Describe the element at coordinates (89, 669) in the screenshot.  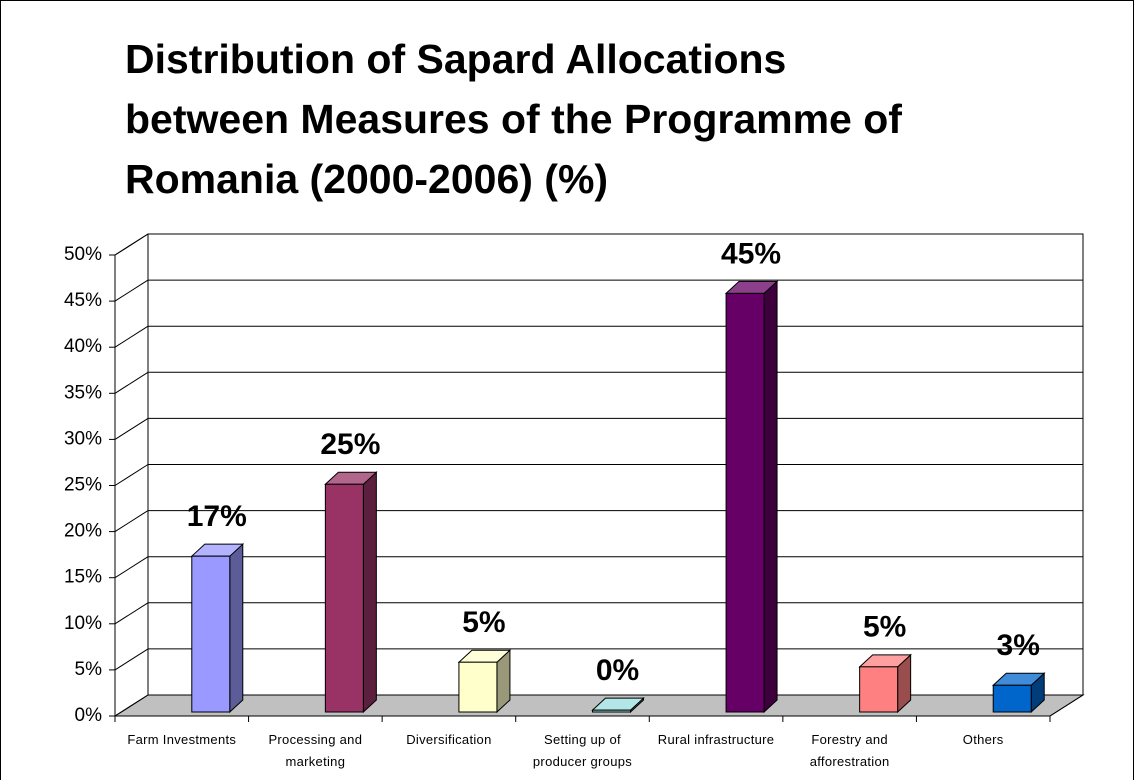
I see `y-tick-label: 5%` at that location.